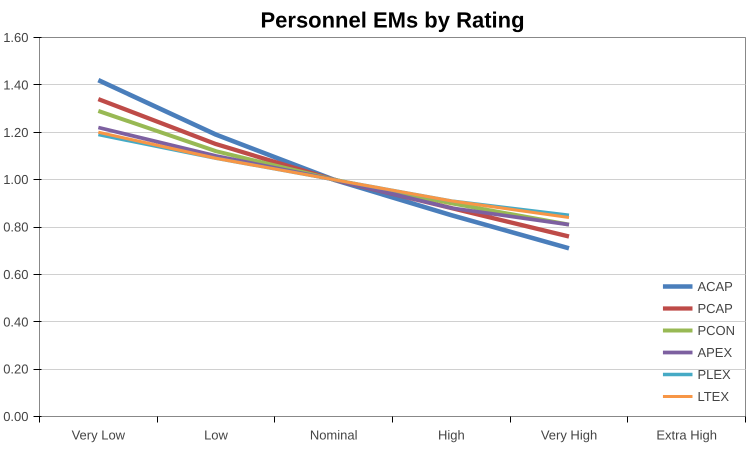 Image resolution: width=754 pixels, height=450 pixels. What do you see at coordinates (99, 435) in the screenshot?
I see `x-tick-label: Very Low` at bounding box center [99, 435].